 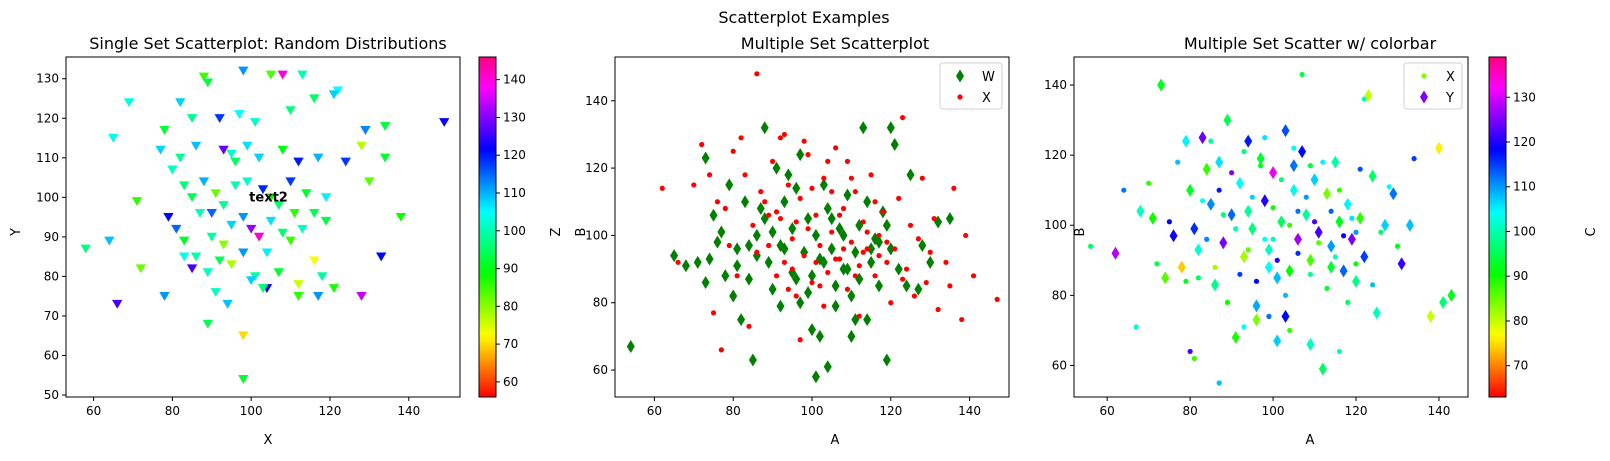 What do you see at coordinates (835, 440) in the screenshot?
I see `x-axis-label: A` at bounding box center [835, 440].